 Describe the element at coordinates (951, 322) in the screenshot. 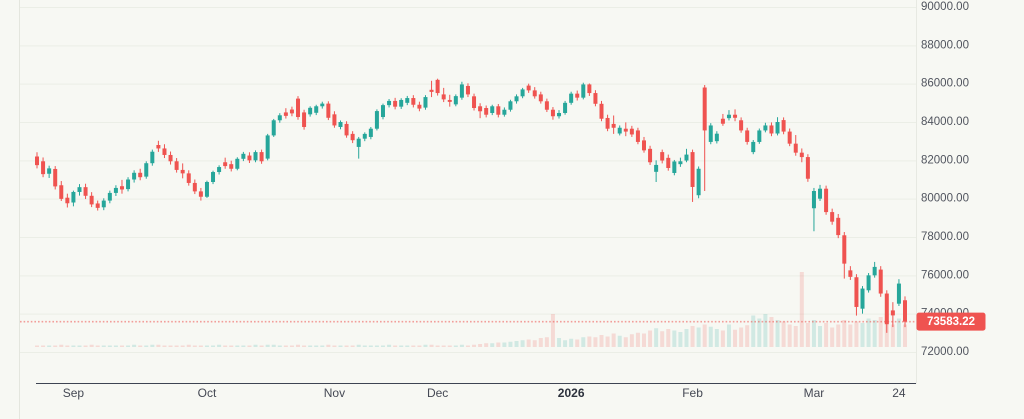

I see `price-tag-text: 73583.22` at that location.